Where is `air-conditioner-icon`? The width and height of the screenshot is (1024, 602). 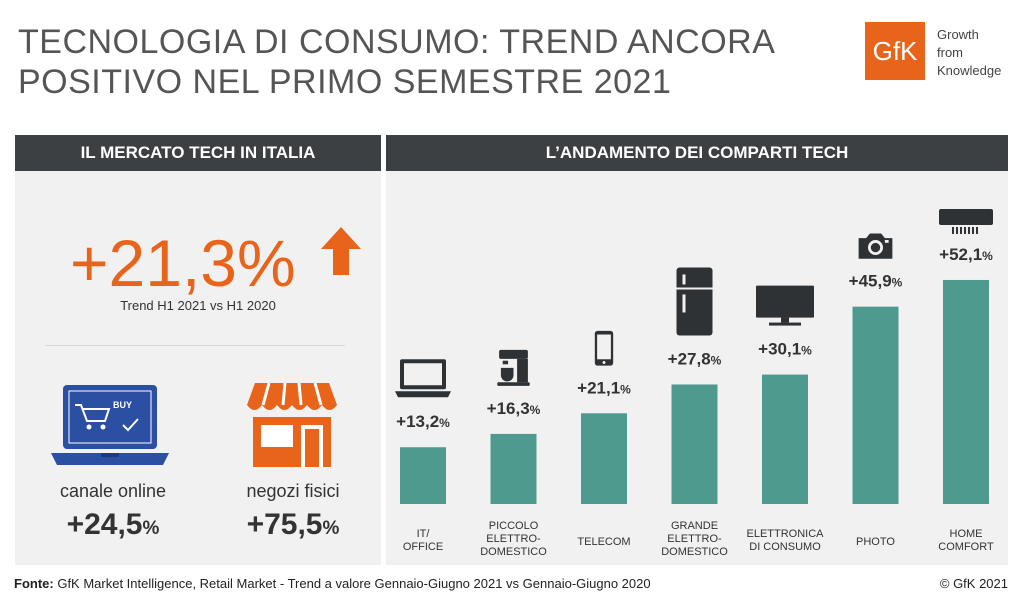 air-conditioner-icon is located at coordinates (966, 220).